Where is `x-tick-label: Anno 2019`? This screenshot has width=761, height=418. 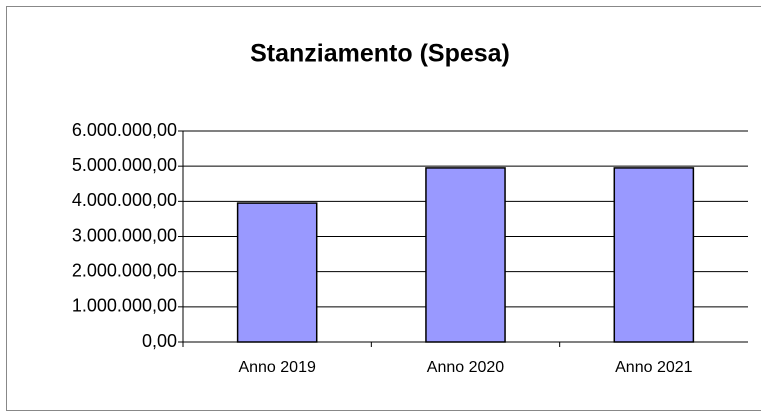
x-tick-label: Anno 2019 is located at coordinates (277, 367).